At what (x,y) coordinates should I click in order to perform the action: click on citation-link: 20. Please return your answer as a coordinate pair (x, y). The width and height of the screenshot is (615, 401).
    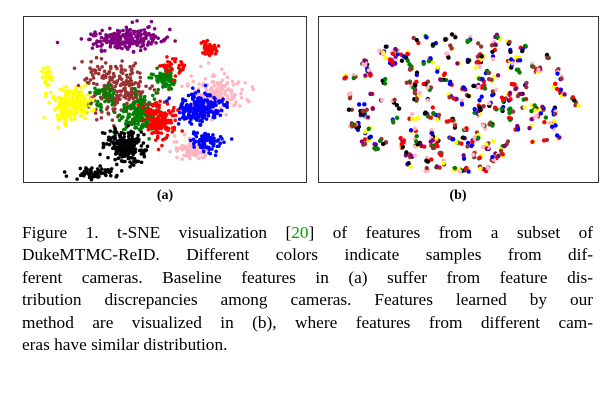
    Looking at the image, I should click on (300, 232).